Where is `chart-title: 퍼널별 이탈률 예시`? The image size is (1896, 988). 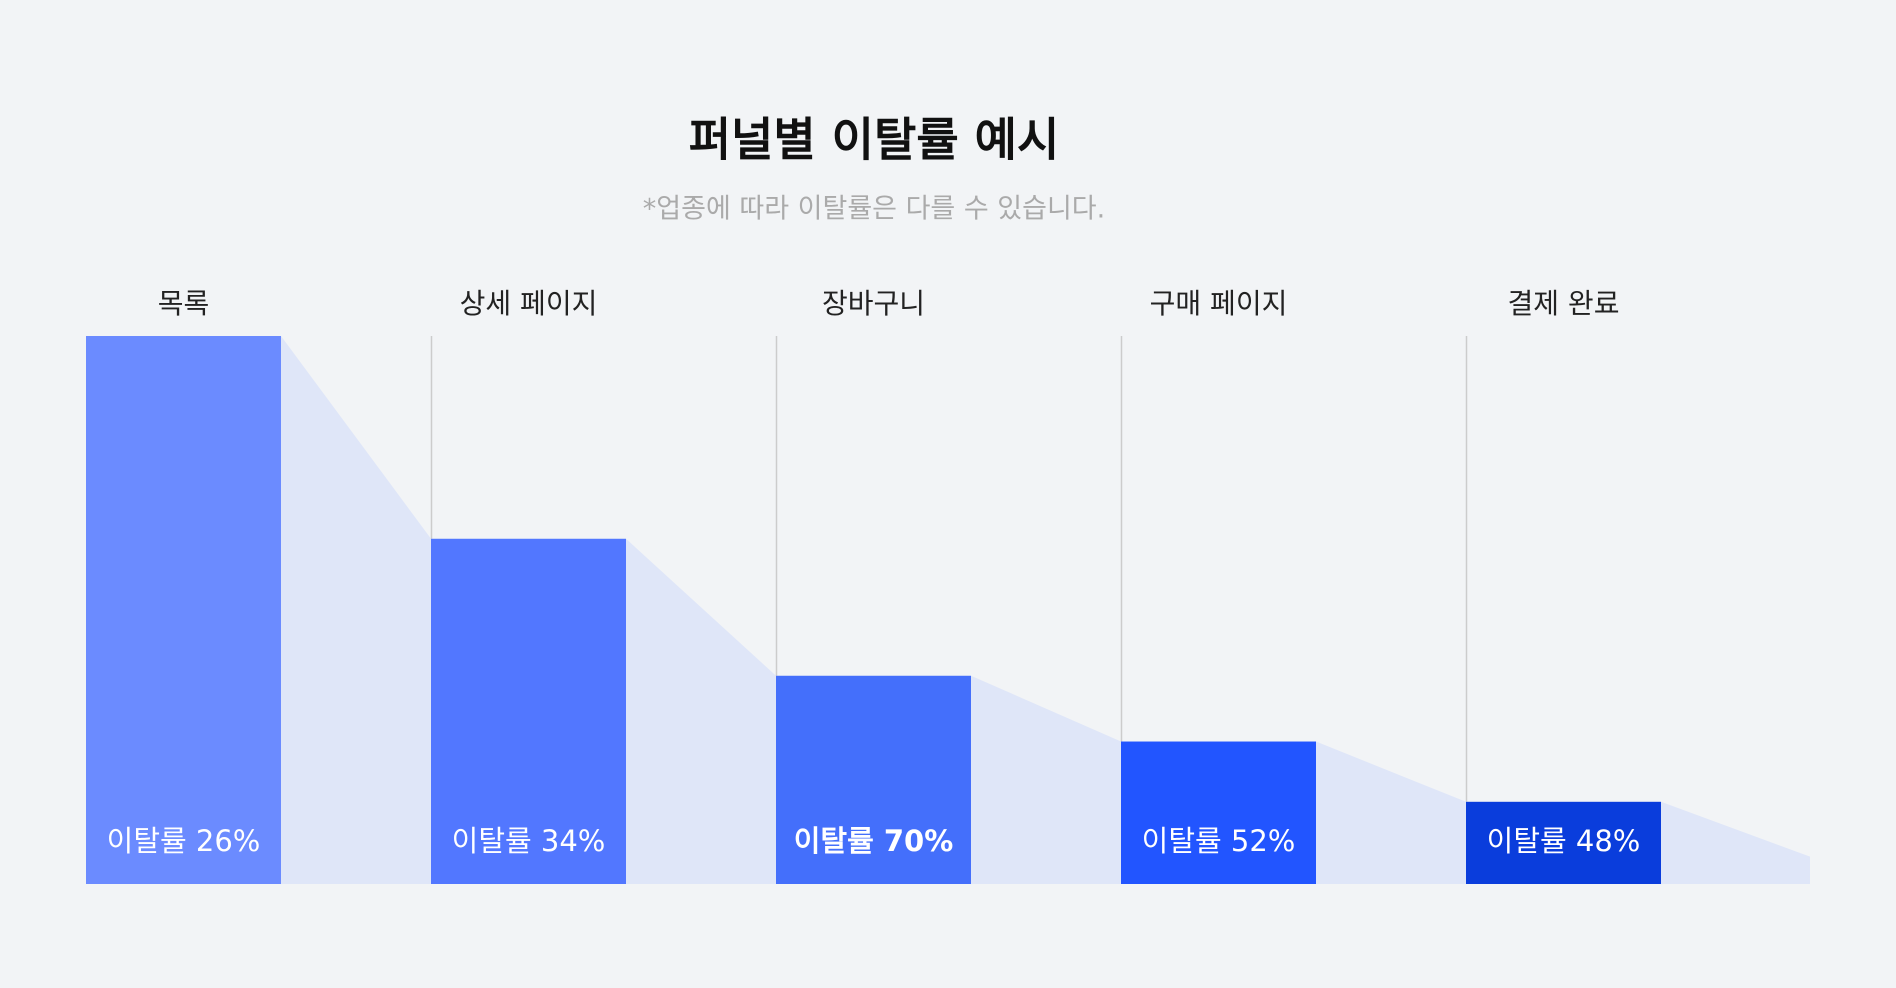 chart-title: 퍼널별 이탈률 예시 is located at coordinates (874, 140).